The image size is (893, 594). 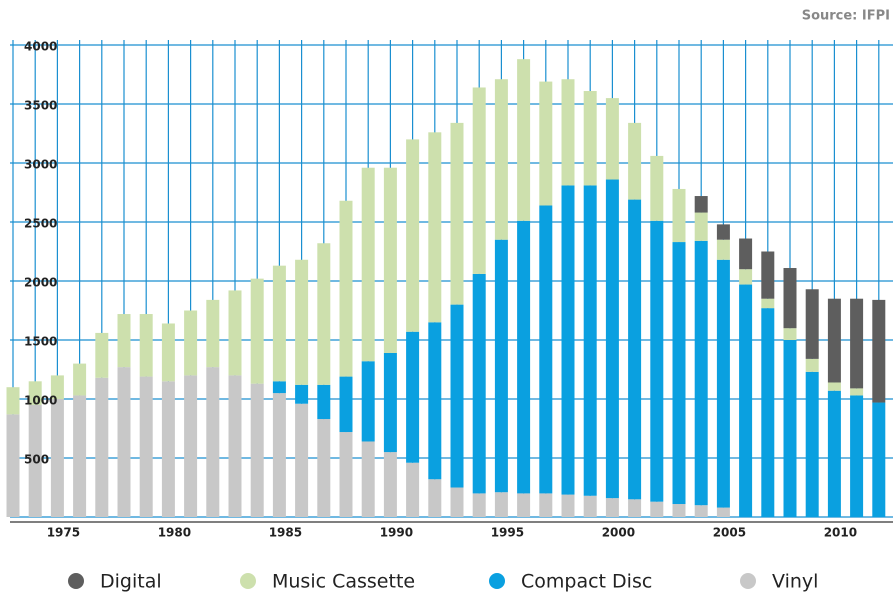 What do you see at coordinates (40, 224) in the screenshot?
I see `y-tick-label: 2500` at bounding box center [40, 224].